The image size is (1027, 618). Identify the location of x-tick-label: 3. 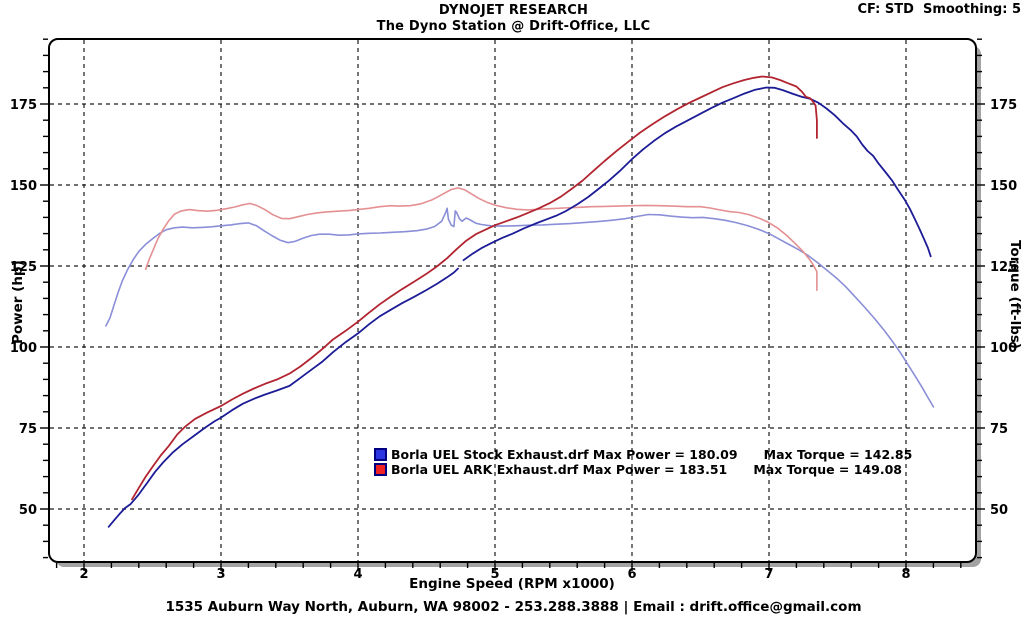
(220, 574).